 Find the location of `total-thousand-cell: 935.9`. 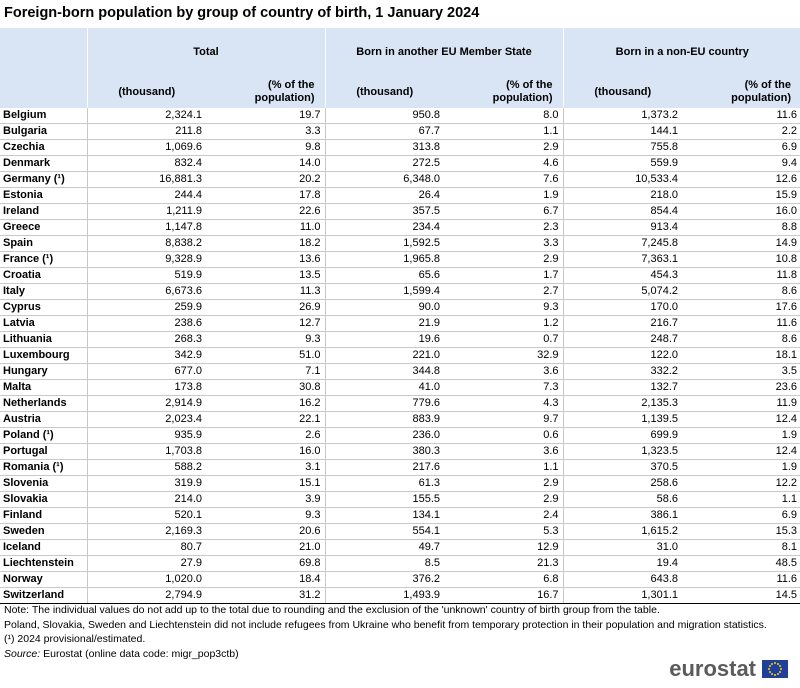

total-thousand-cell: 935.9 is located at coordinates (146, 435).